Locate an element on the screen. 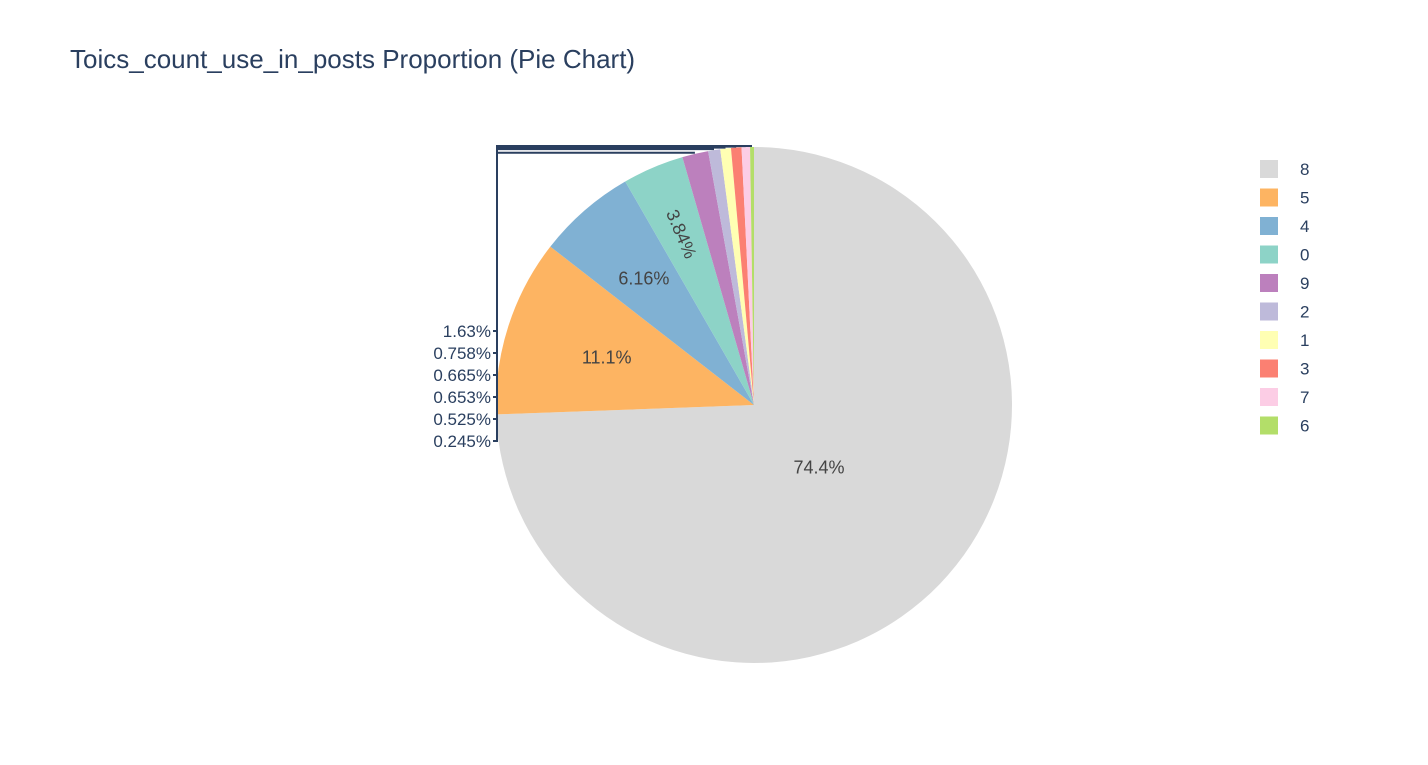 The width and height of the screenshot is (1428, 765). legend-item-5: 5 is located at coordinates (1284, 198).